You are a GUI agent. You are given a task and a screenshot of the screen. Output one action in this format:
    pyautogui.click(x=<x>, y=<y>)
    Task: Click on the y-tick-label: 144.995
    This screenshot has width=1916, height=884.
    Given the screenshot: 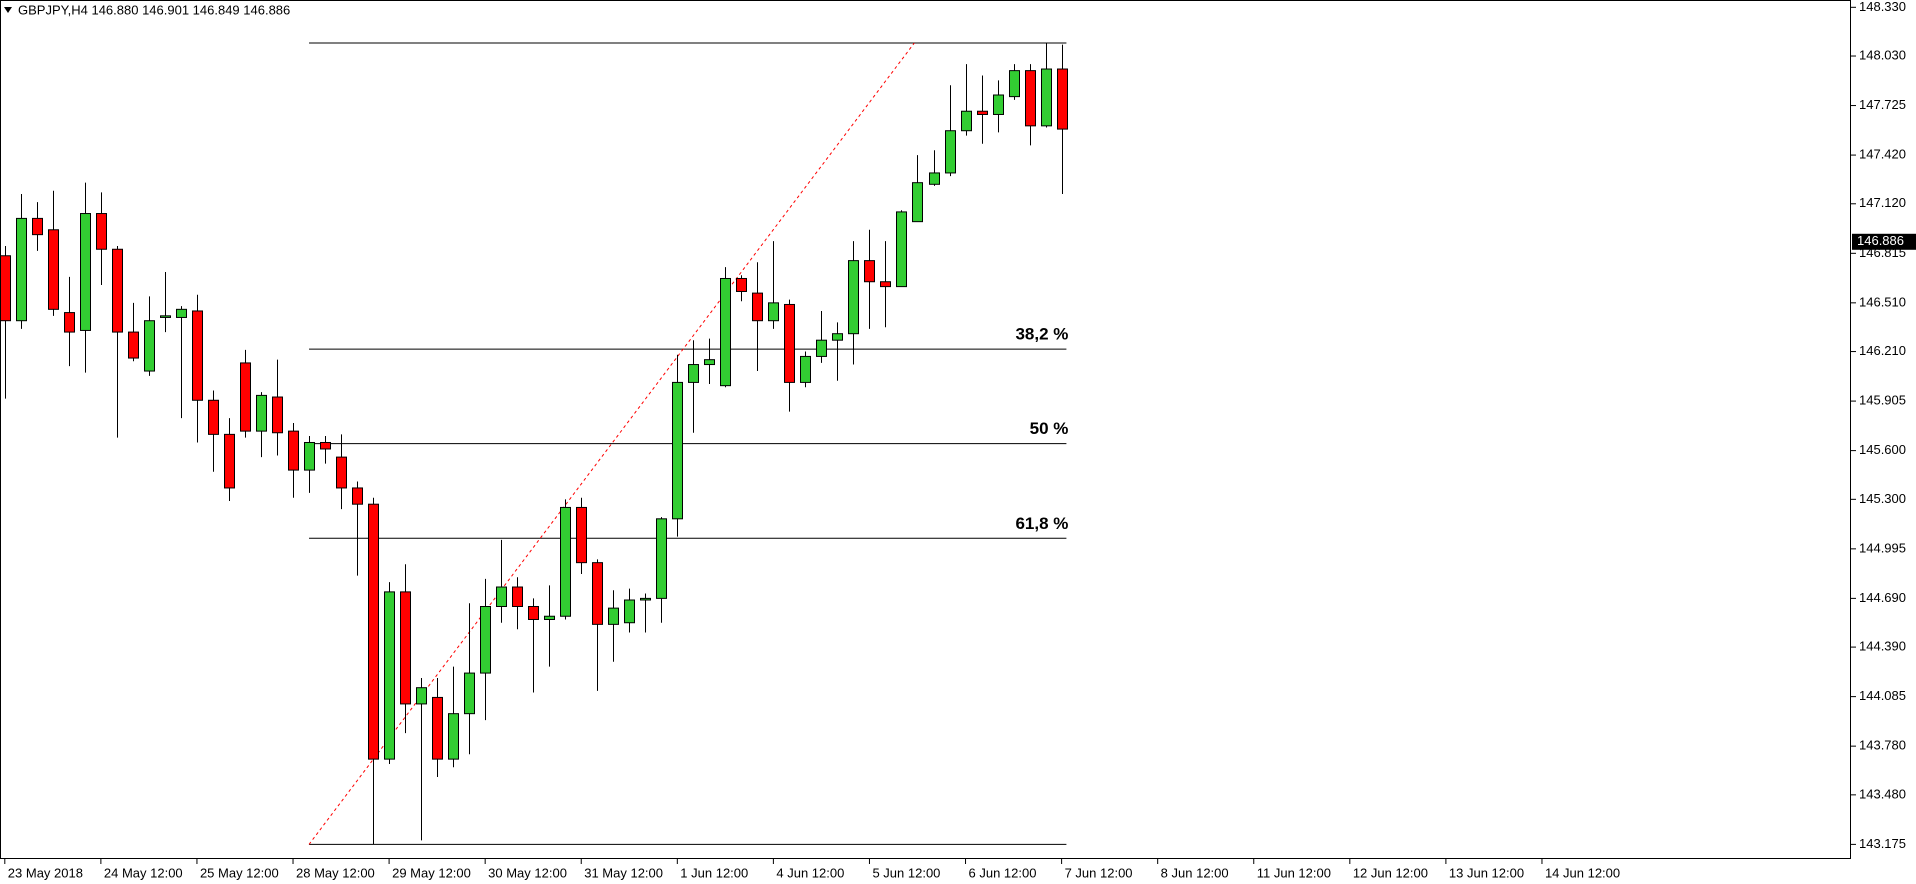 What is the action you would take?
    pyautogui.click(x=1882, y=547)
    